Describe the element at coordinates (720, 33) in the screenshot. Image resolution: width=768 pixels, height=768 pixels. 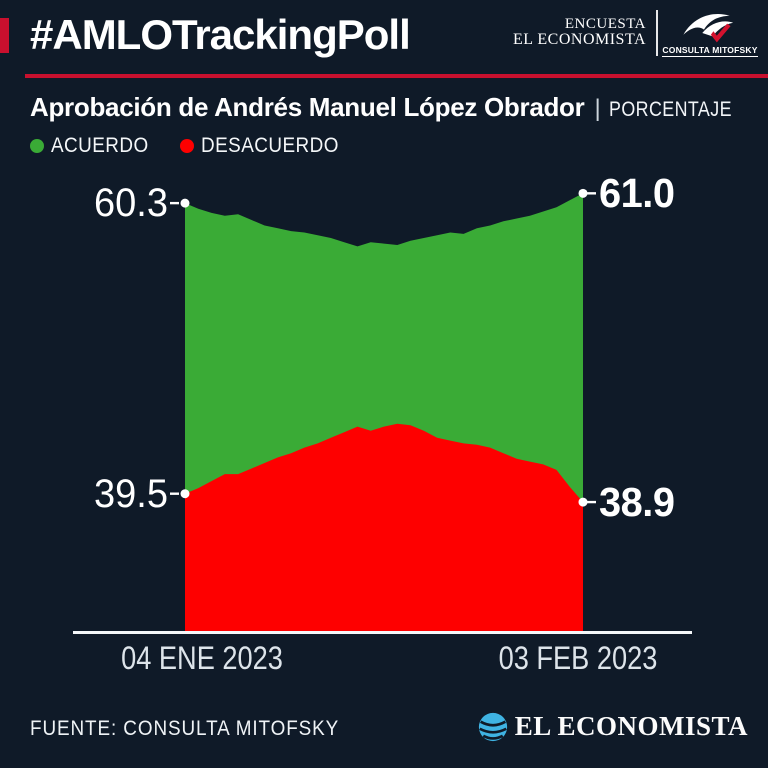
I see `red-checkmark-icon` at that location.